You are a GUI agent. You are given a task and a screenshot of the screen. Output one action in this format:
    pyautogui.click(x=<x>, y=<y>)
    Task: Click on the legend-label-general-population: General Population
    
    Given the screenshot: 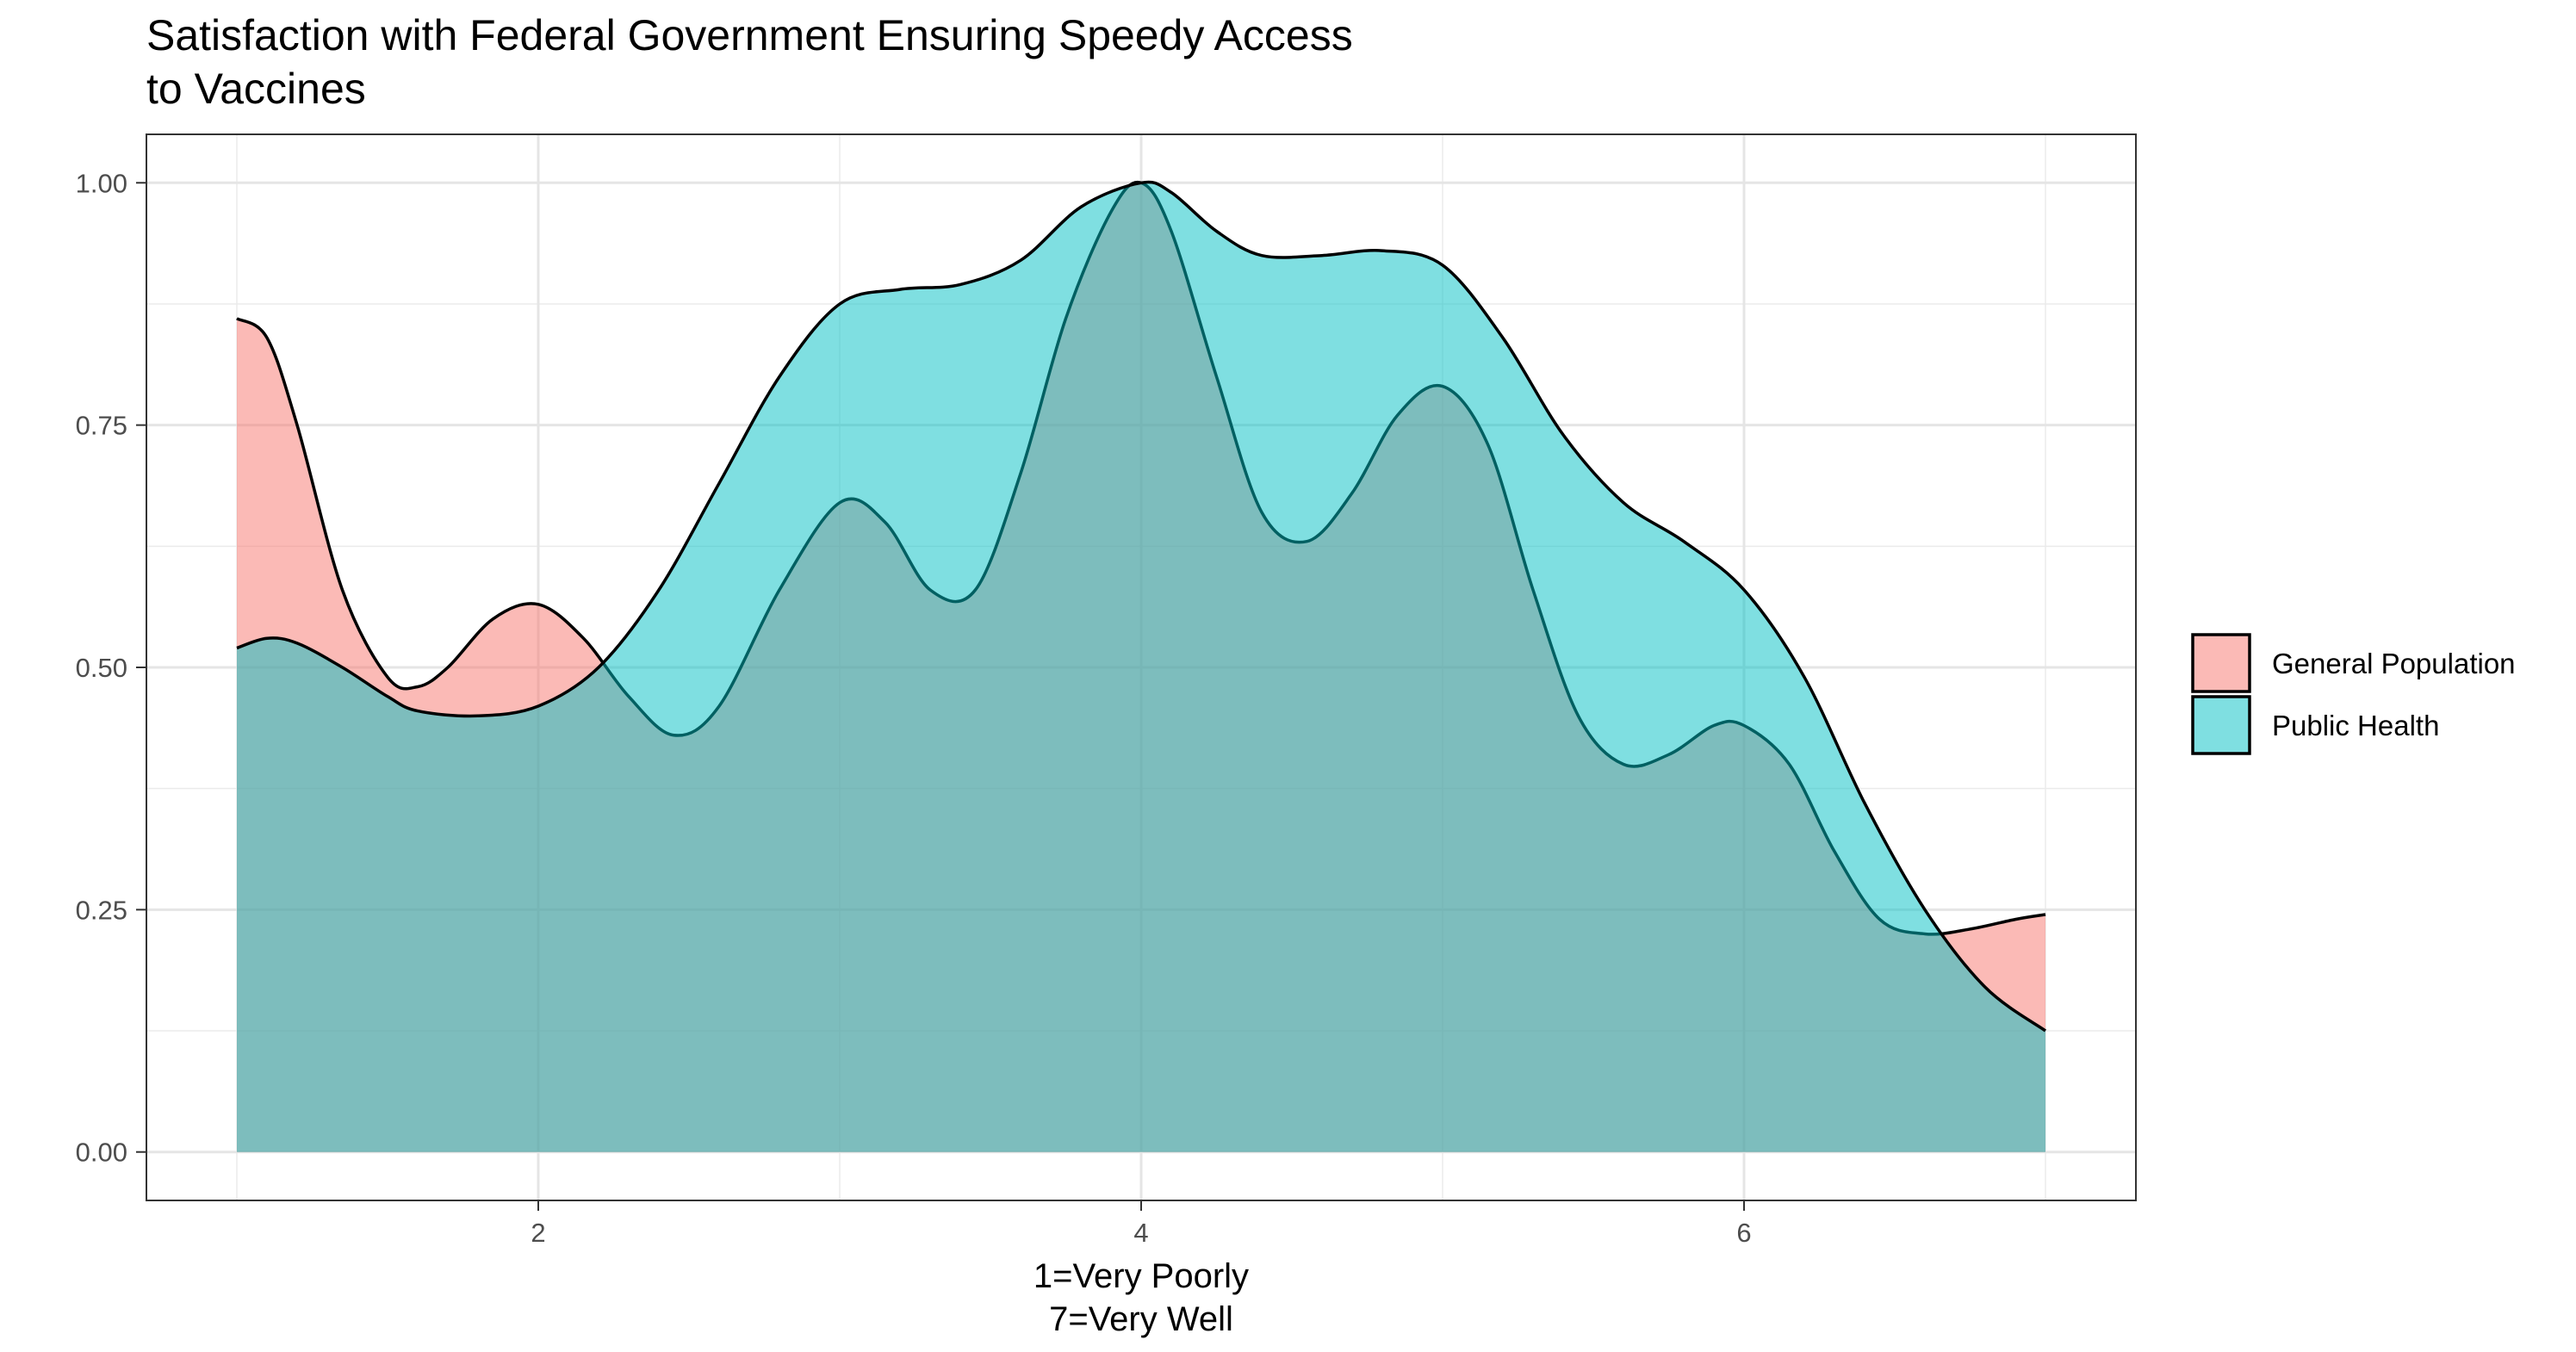 What is the action you would take?
    pyautogui.click(x=2394, y=663)
    